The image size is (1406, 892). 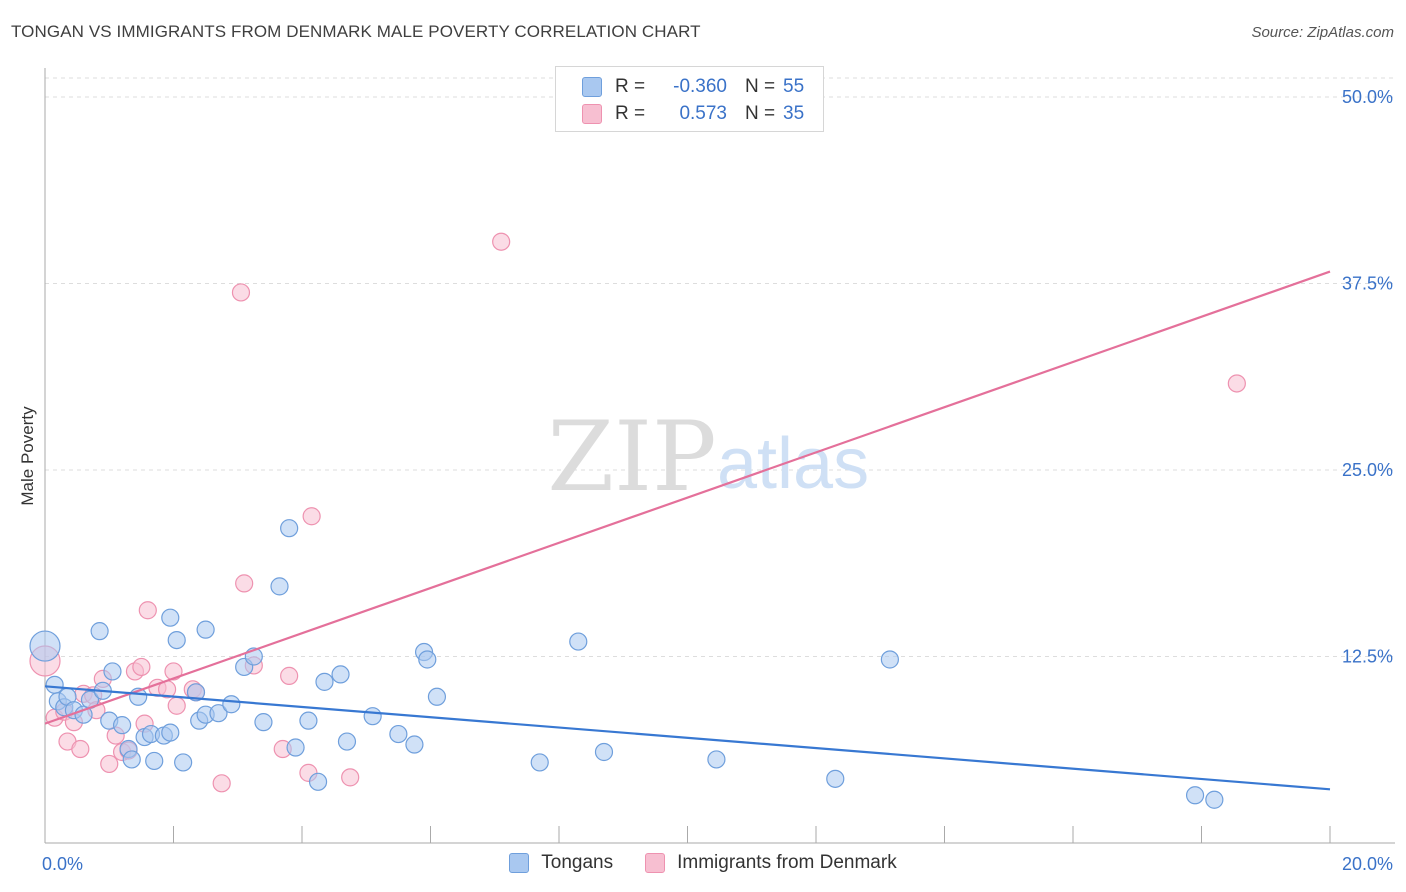 What do you see at coordinates (700, 86) in the screenshot?
I see `r-value: -0.360` at bounding box center [700, 86].